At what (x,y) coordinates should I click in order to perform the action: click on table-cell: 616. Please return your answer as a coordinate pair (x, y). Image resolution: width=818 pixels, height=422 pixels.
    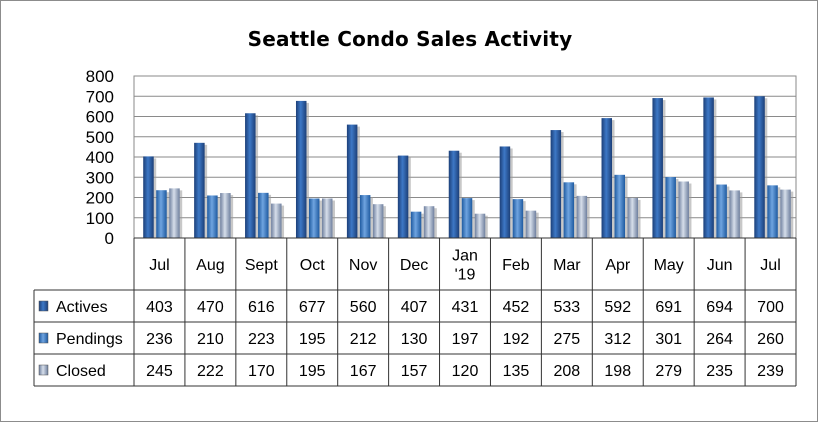
    Looking at the image, I should click on (261, 307).